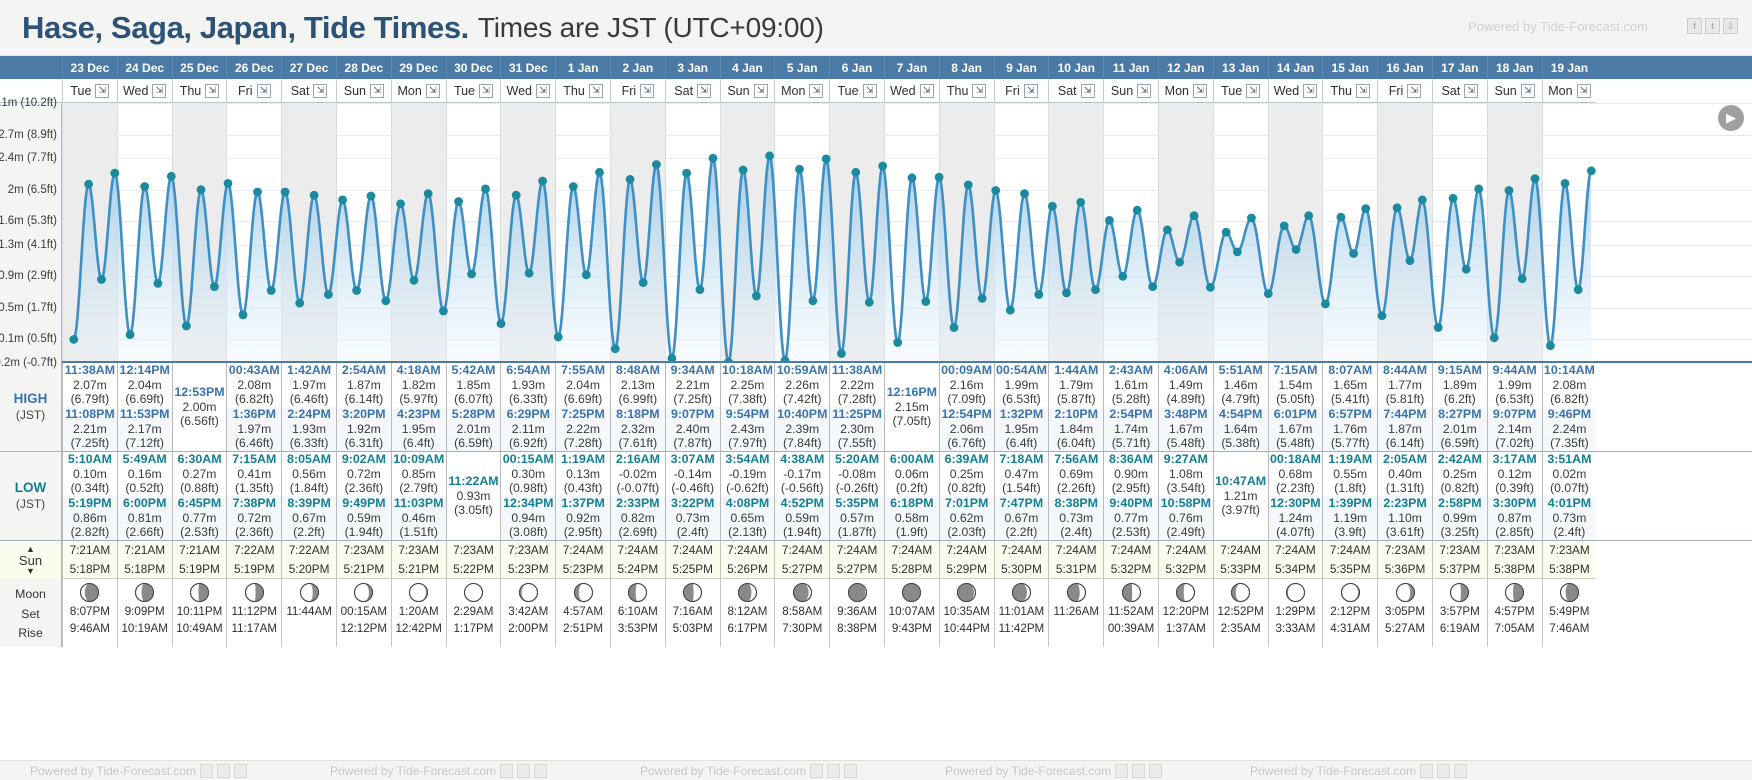 Image resolution: width=1752 pixels, height=780 pixels. Describe the element at coordinates (911, 67) in the screenshot. I see `date-header-cell: 7 Jan` at that location.